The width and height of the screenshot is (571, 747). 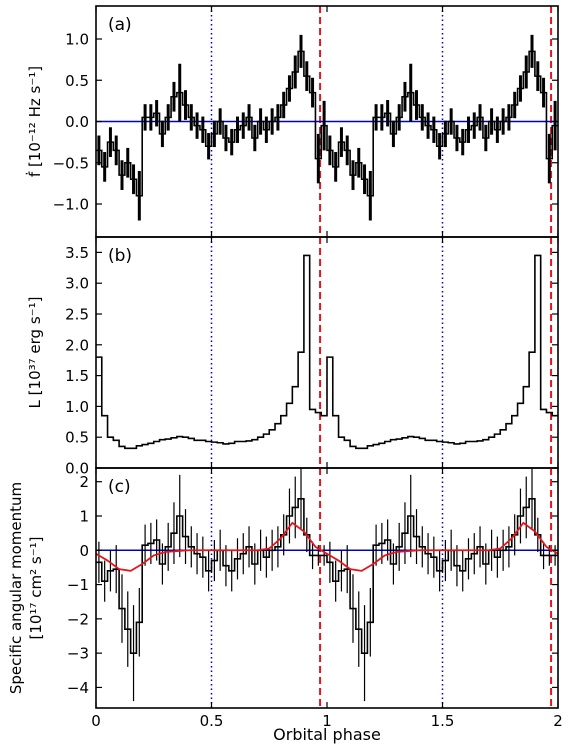 I want to click on y-tick-label: 0, so click(x=84, y=551).